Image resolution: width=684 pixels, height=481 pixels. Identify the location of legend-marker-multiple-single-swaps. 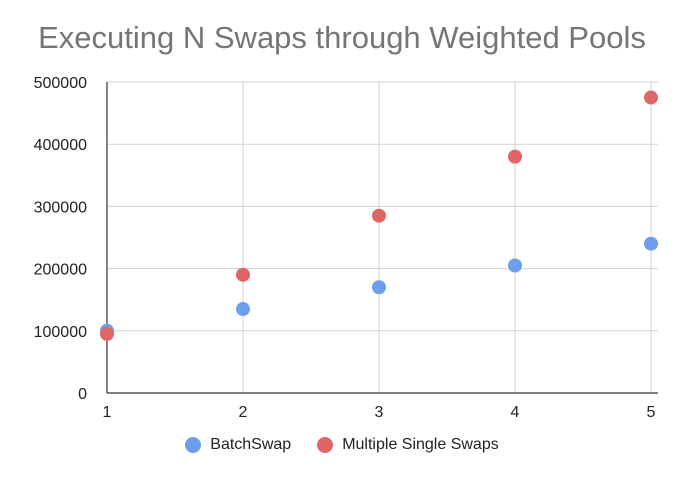
(325, 445).